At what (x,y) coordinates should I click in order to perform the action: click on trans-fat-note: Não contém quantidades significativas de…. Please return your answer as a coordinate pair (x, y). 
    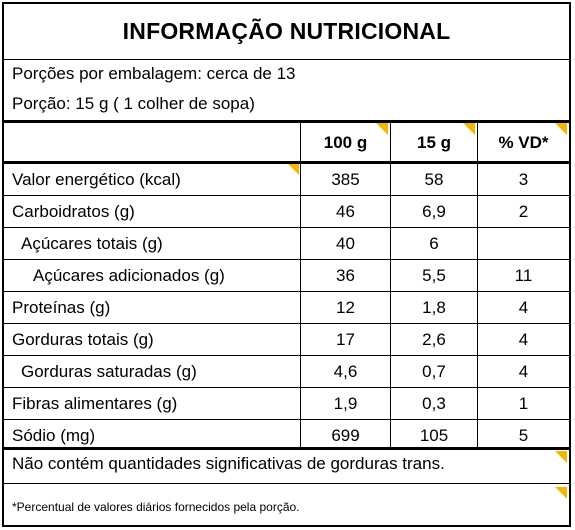
    Looking at the image, I should click on (228, 463).